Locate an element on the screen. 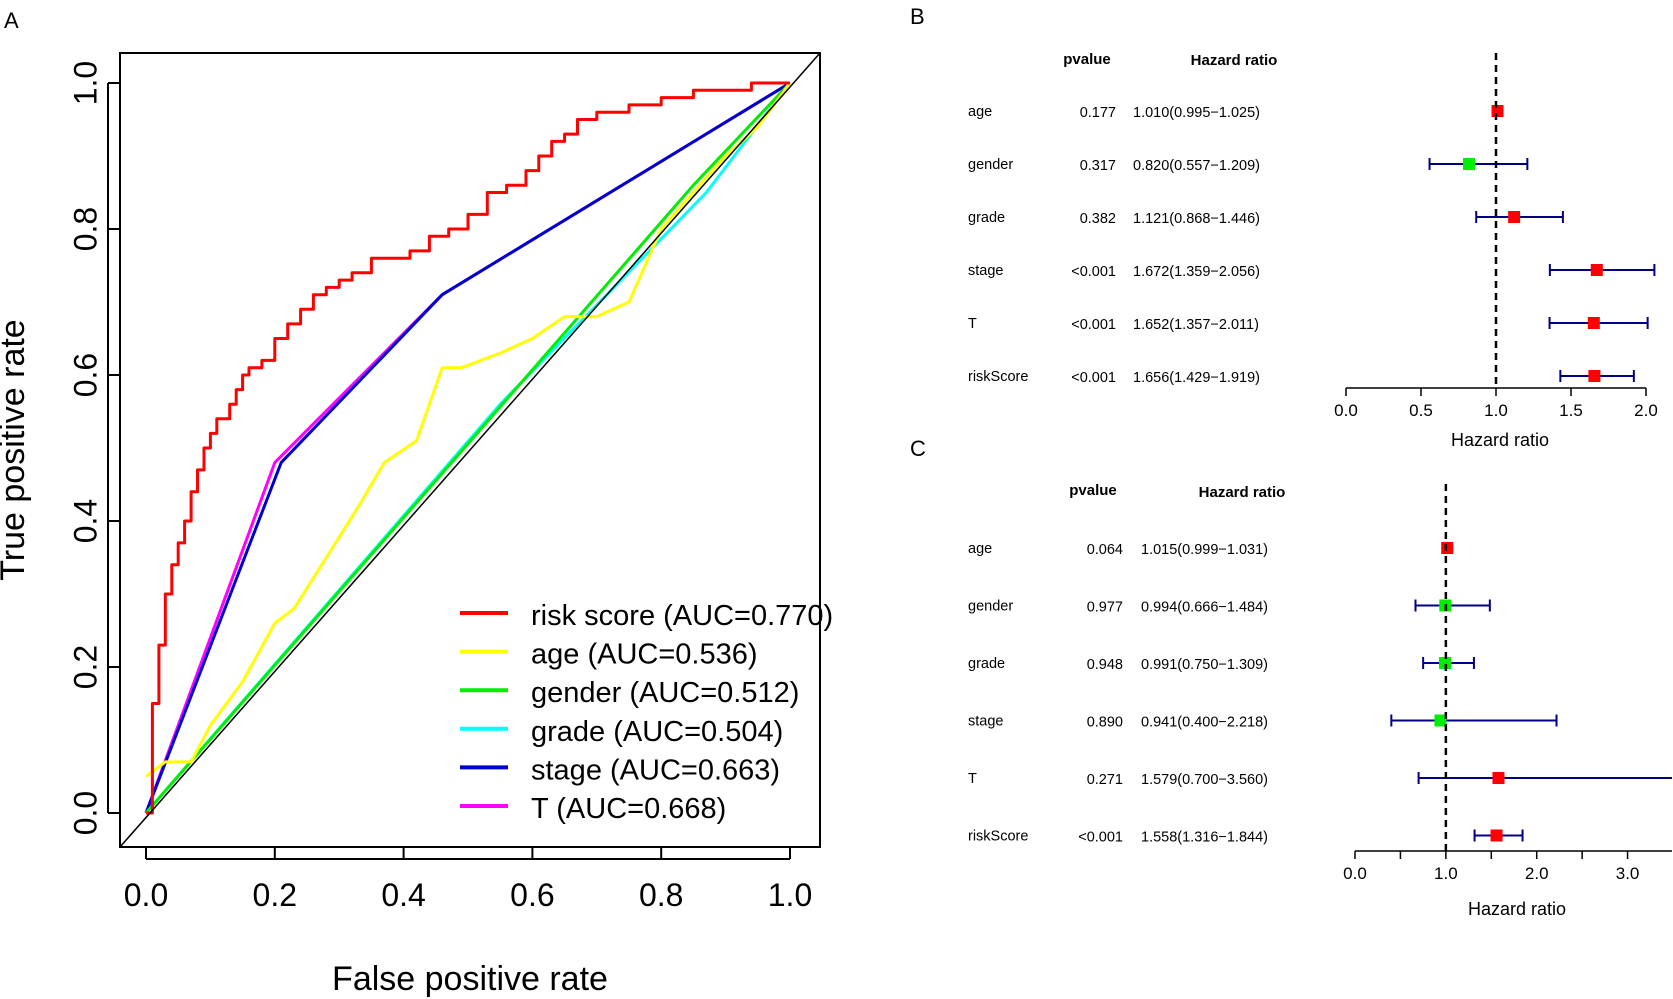 The image size is (1673, 999). forest-row-hr-text: 1.656(1.429−1.919) is located at coordinates (1196, 378).